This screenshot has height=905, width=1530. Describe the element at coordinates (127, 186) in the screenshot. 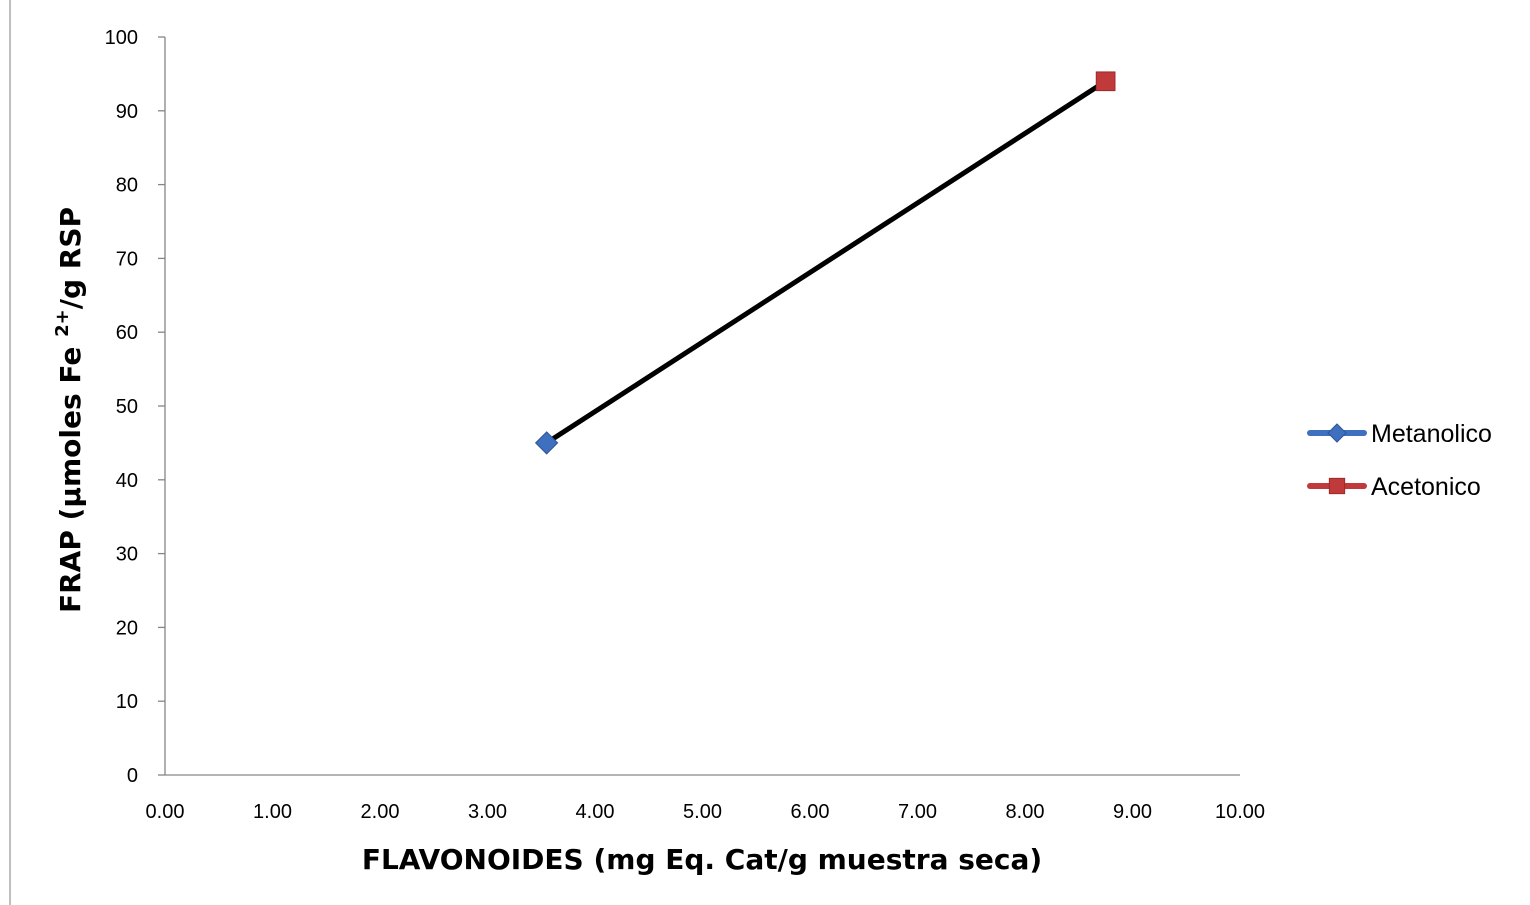

I see `y-tick-label: 80` at that location.